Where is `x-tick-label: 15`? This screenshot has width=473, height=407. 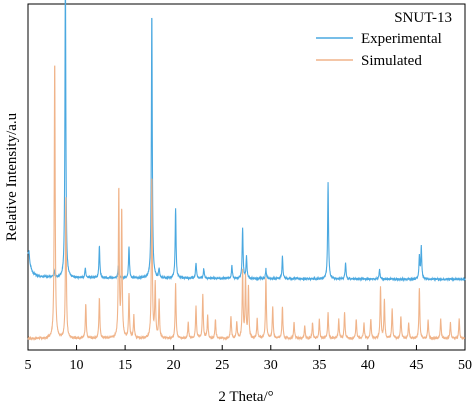 x-tick-label: 15 is located at coordinates (125, 365).